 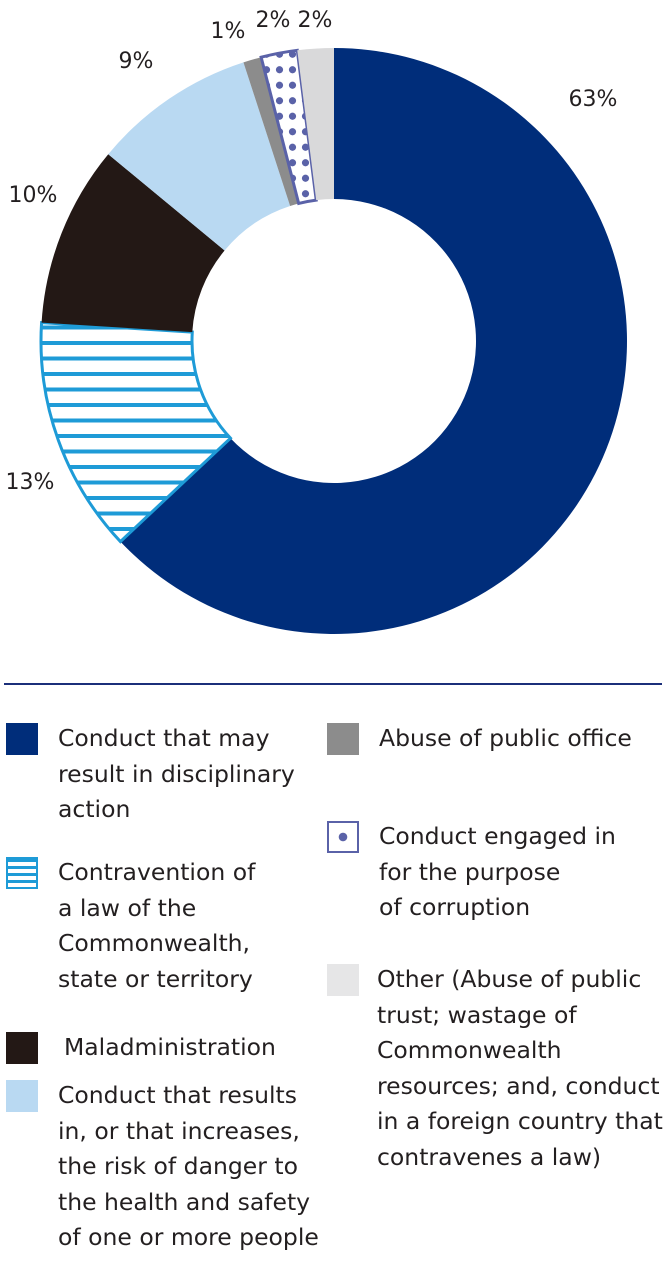 I want to click on slice-maladministration, so click(x=133, y=243).